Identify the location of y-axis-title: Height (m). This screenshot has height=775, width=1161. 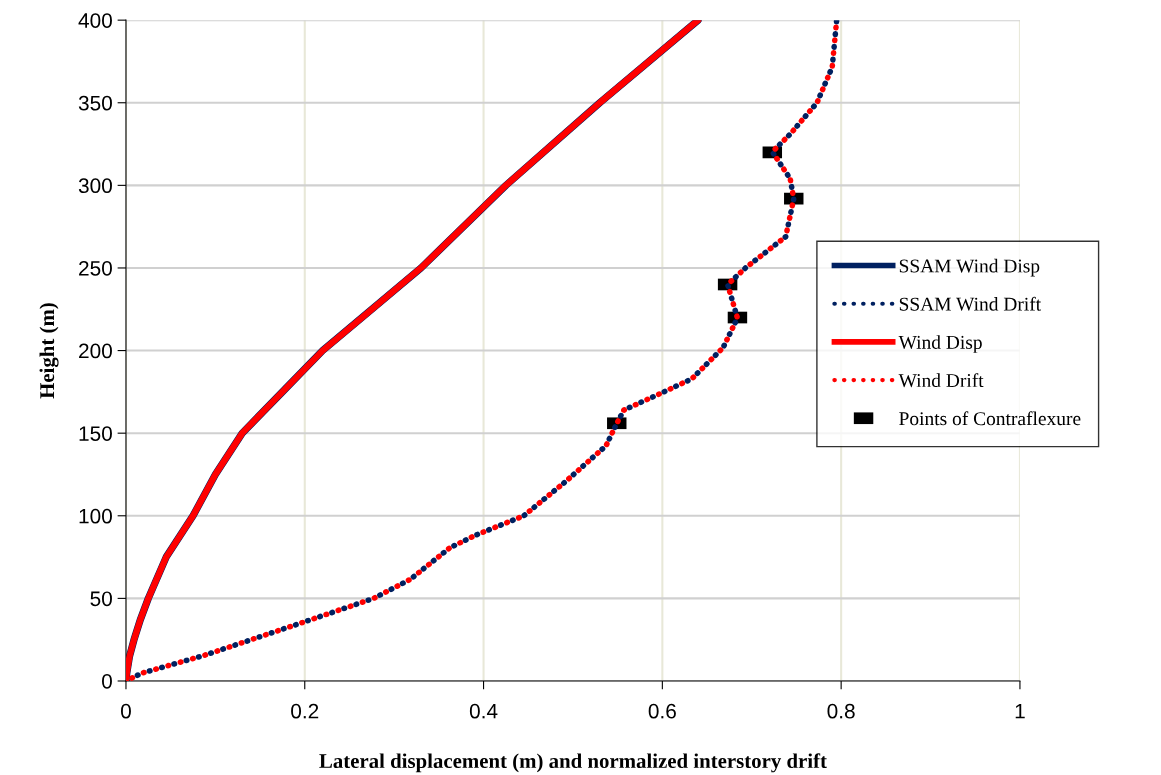
(49, 351).